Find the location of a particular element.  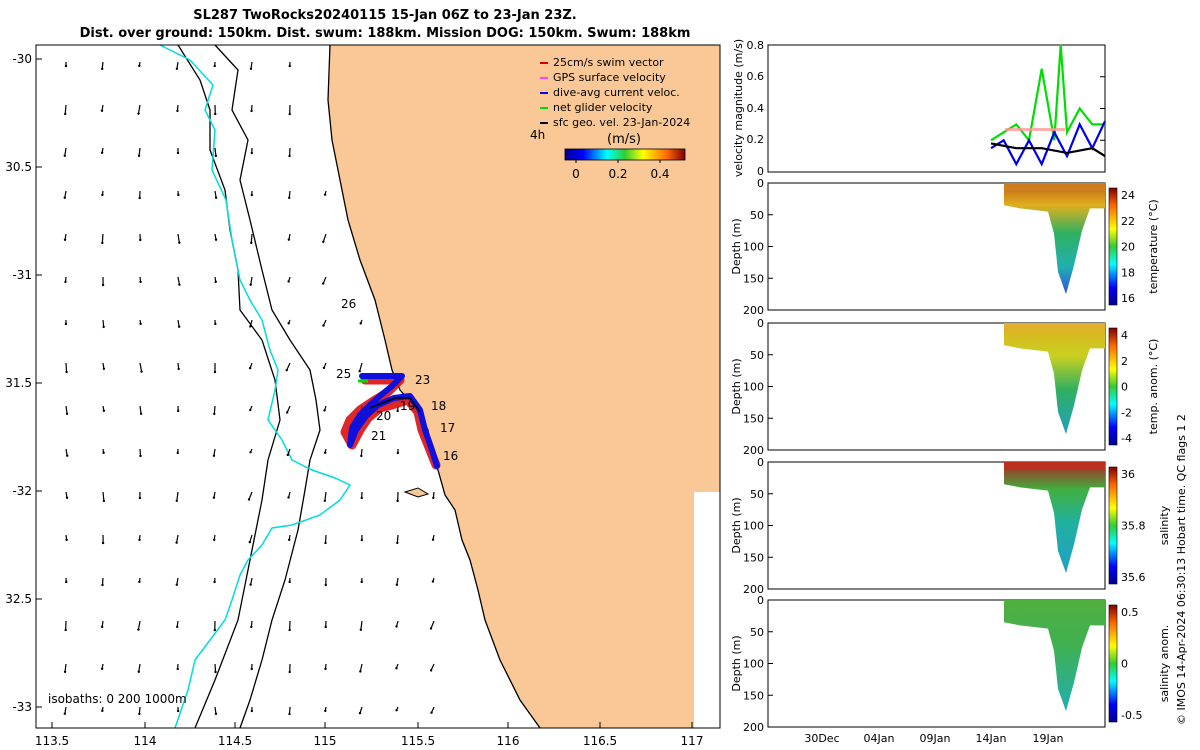

colorbar-tick: 35.6 is located at coordinates (1133, 577).